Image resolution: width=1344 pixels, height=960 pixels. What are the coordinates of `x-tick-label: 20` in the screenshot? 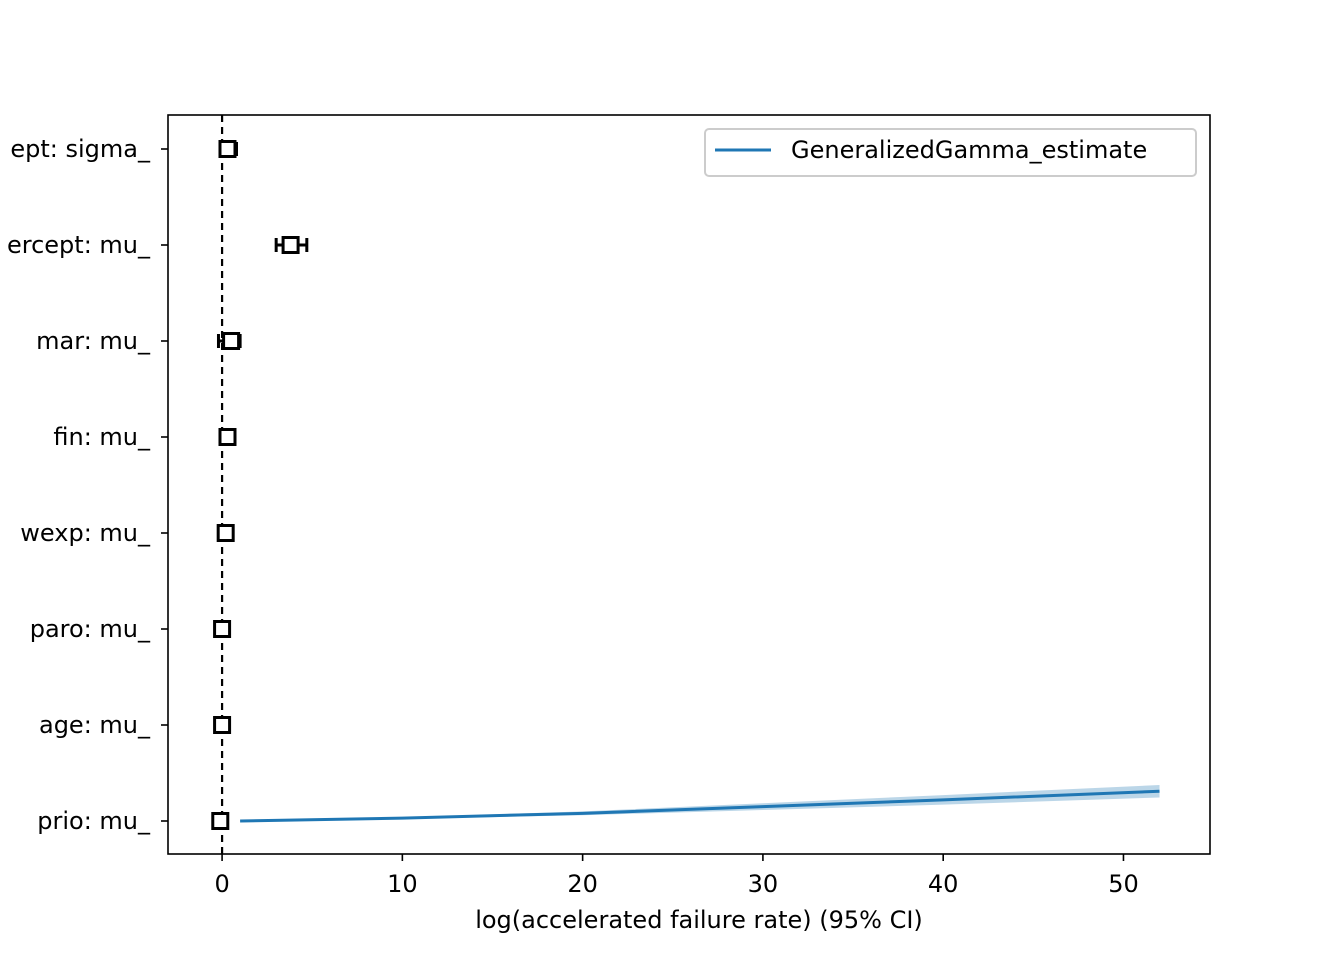 It's located at (582, 884).